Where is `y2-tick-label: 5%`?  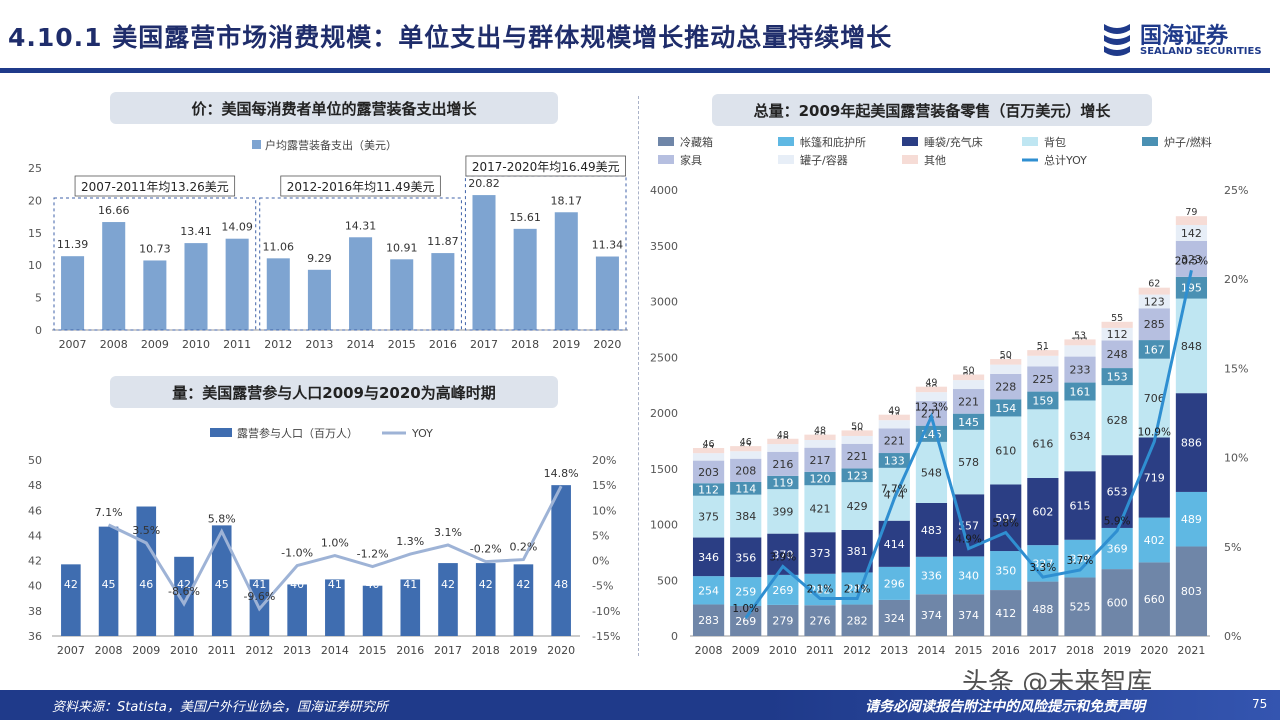 y2-tick-label: 5% is located at coordinates (600, 535).